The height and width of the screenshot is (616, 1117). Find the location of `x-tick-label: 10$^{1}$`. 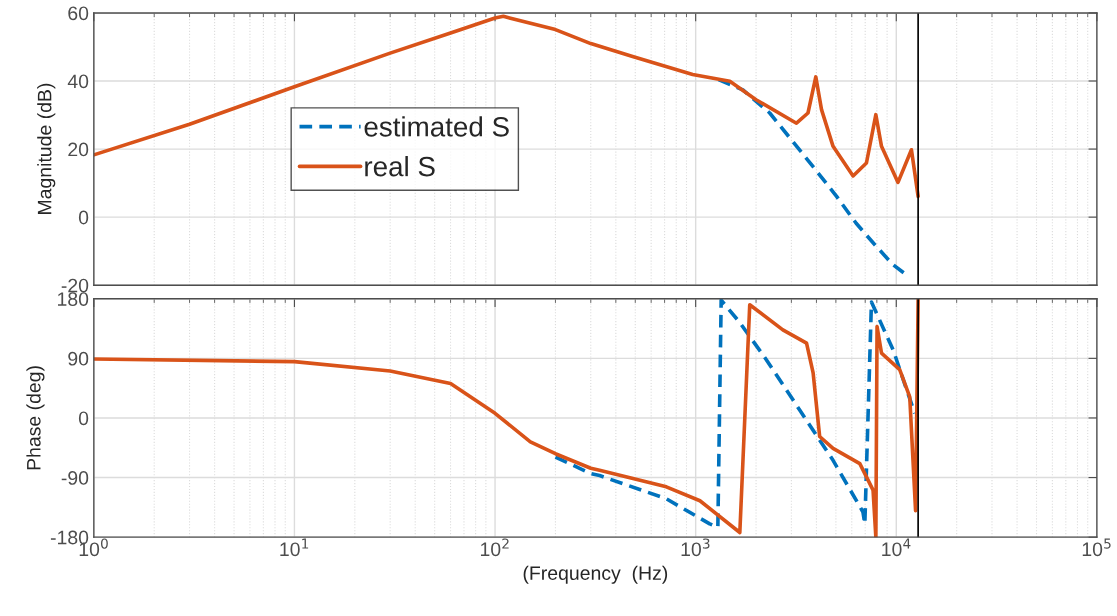

x-tick-label: 10$^{1}$ is located at coordinates (294, 547).